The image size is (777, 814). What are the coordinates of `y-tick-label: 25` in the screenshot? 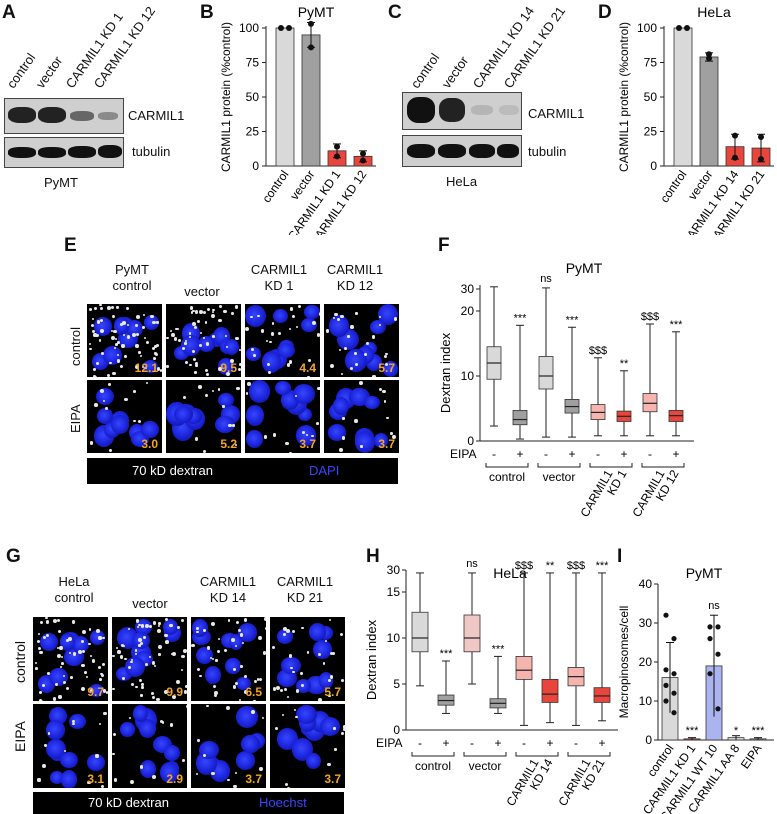 It's located at (253, 132).